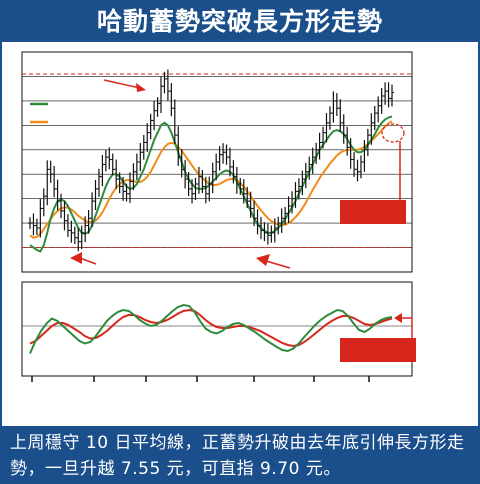  I want to click on chart-title: 哈動蓄勢突破長方形走勢, so click(239, 21).